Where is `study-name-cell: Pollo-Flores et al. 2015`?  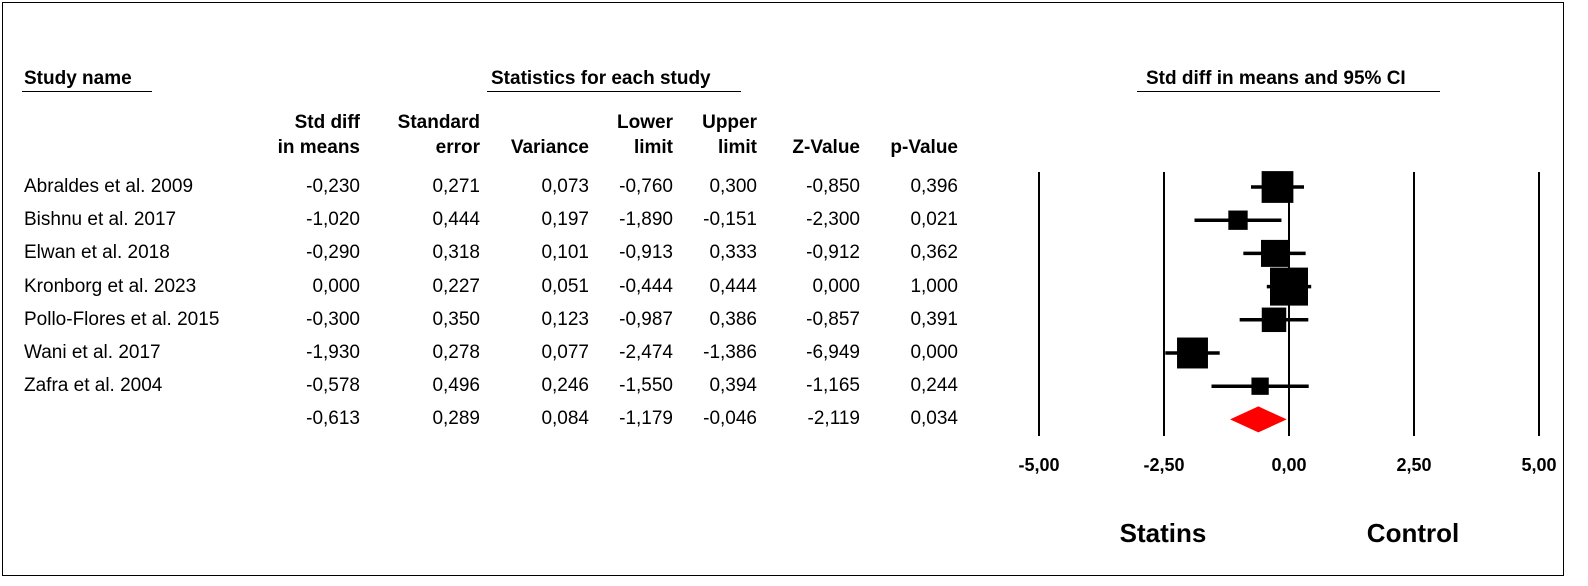 study-name-cell: Pollo-Flores et al. 2015 is located at coordinates (122, 319).